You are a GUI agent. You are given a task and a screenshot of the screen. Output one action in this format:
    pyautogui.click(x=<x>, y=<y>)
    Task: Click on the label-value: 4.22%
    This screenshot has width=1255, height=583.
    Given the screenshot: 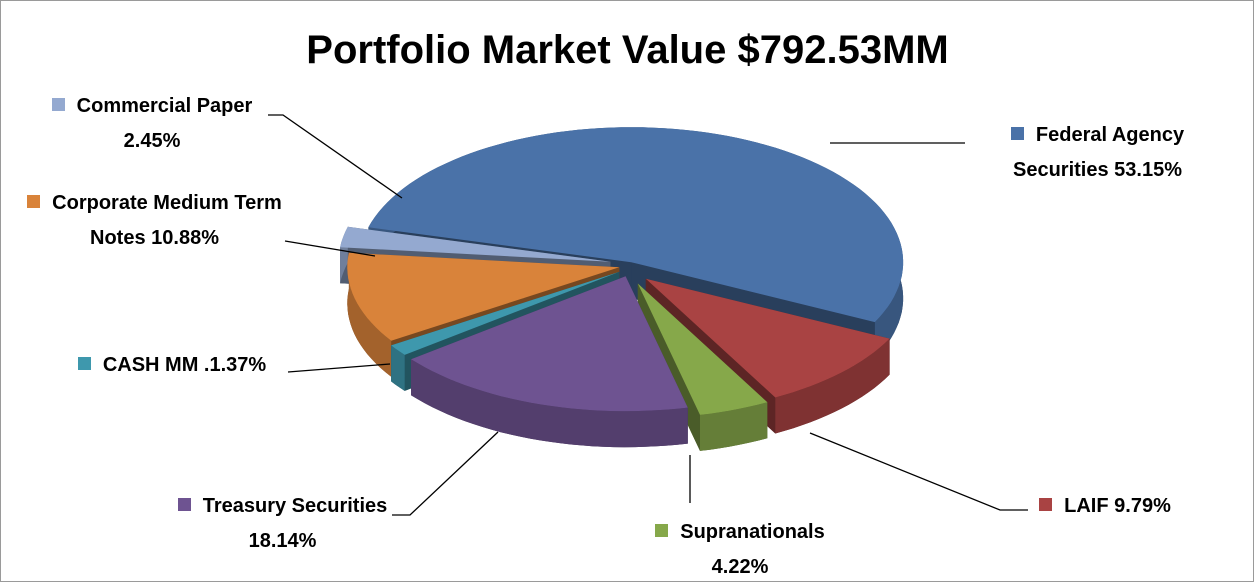 What is the action you would take?
    pyautogui.click(x=740, y=567)
    